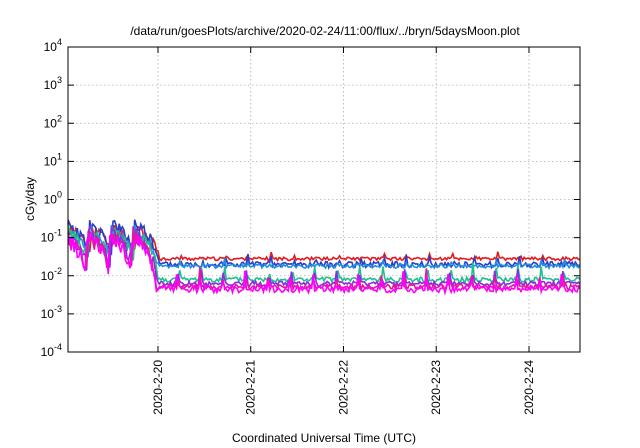 Image resolution: width=640 pixels, height=448 pixels. I want to click on y-tick-label: 10², so click(53, 121).